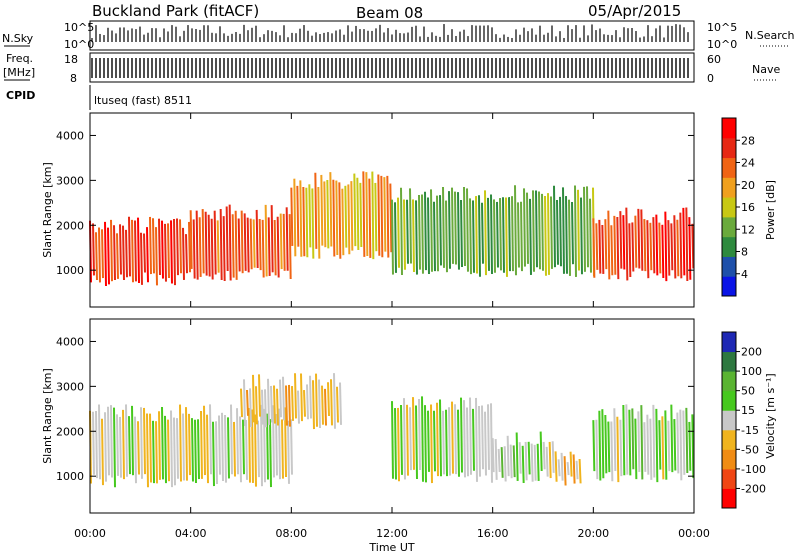 The width and height of the screenshot is (800, 554). What do you see at coordinates (70, 135) in the screenshot?
I see `power-ytick-label: 4000` at bounding box center [70, 135].